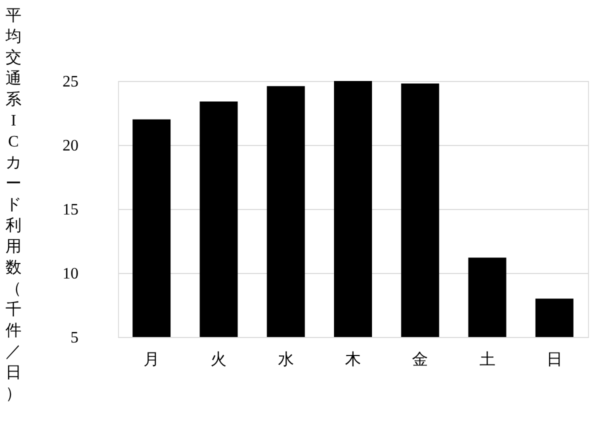  I want to click on text: 平均交通系ICカード利用数（千件／日）, so click(14, 205).